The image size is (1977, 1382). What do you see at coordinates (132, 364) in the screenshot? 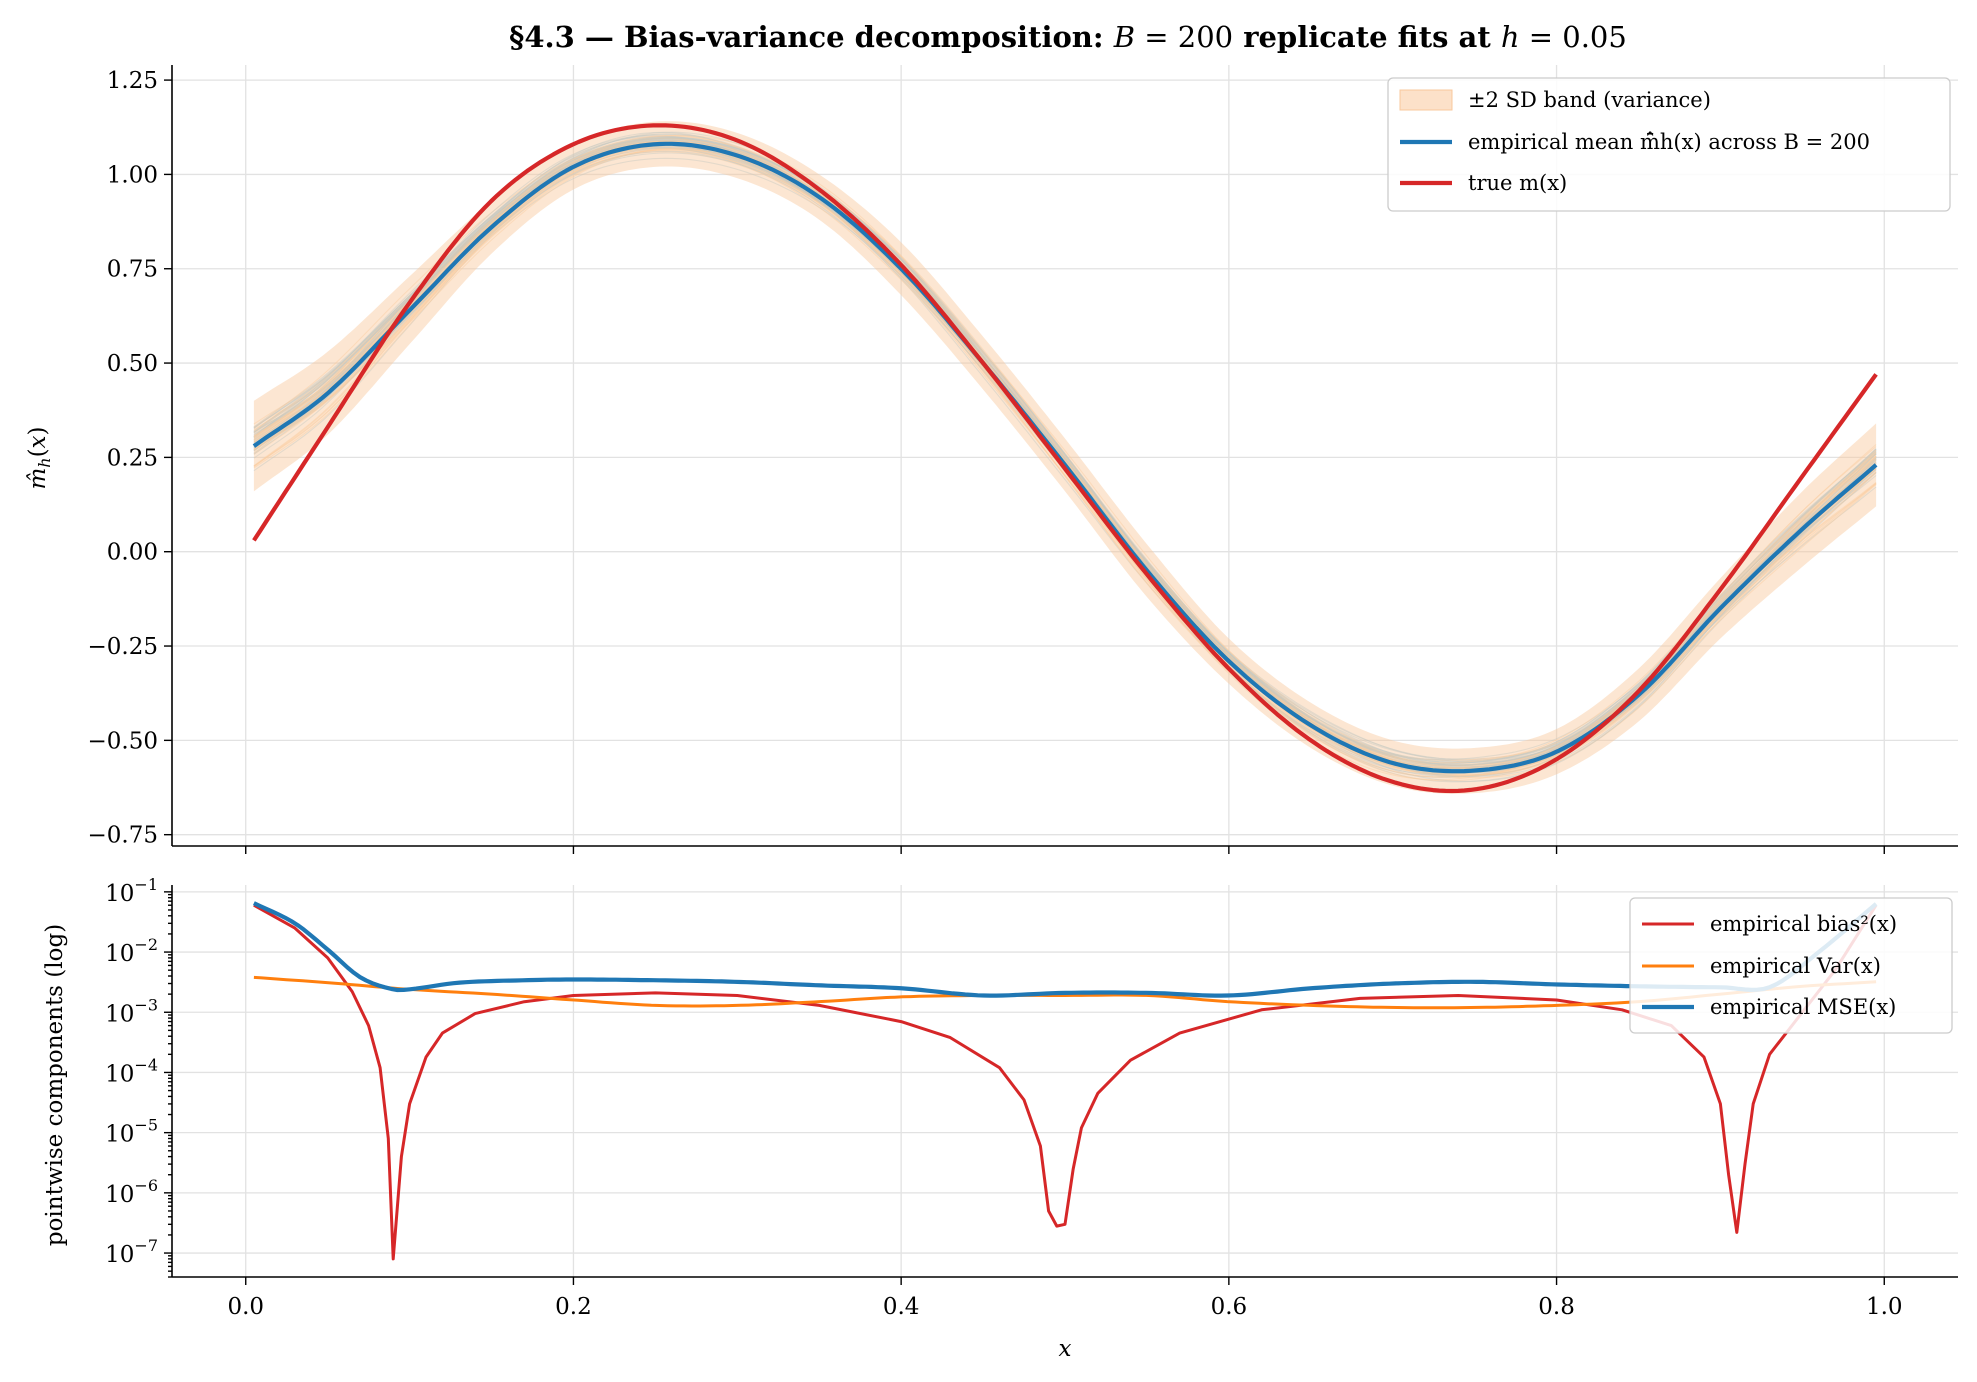
I see `top-ytick-label: 0.50` at bounding box center [132, 364].